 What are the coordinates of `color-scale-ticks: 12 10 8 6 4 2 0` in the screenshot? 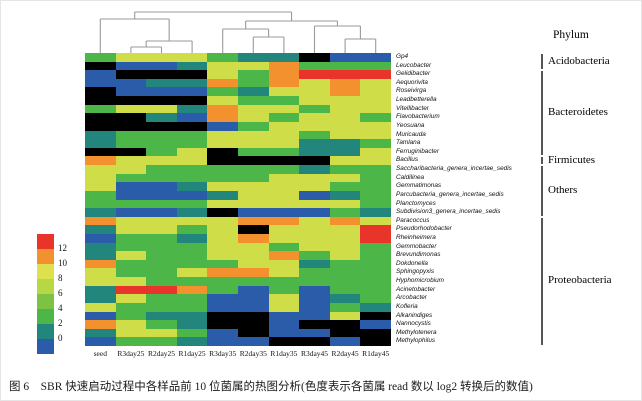 It's located at (68, 294).